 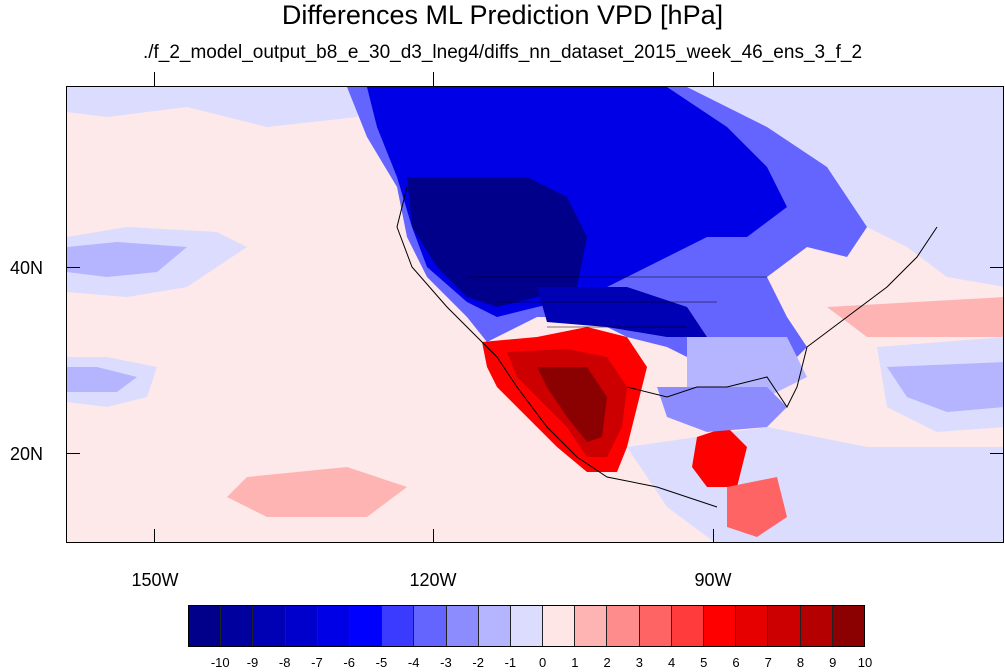 What do you see at coordinates (217, 107) in the screenshot?
I see `north-pacific-patch` at bounding box center [217, 107].